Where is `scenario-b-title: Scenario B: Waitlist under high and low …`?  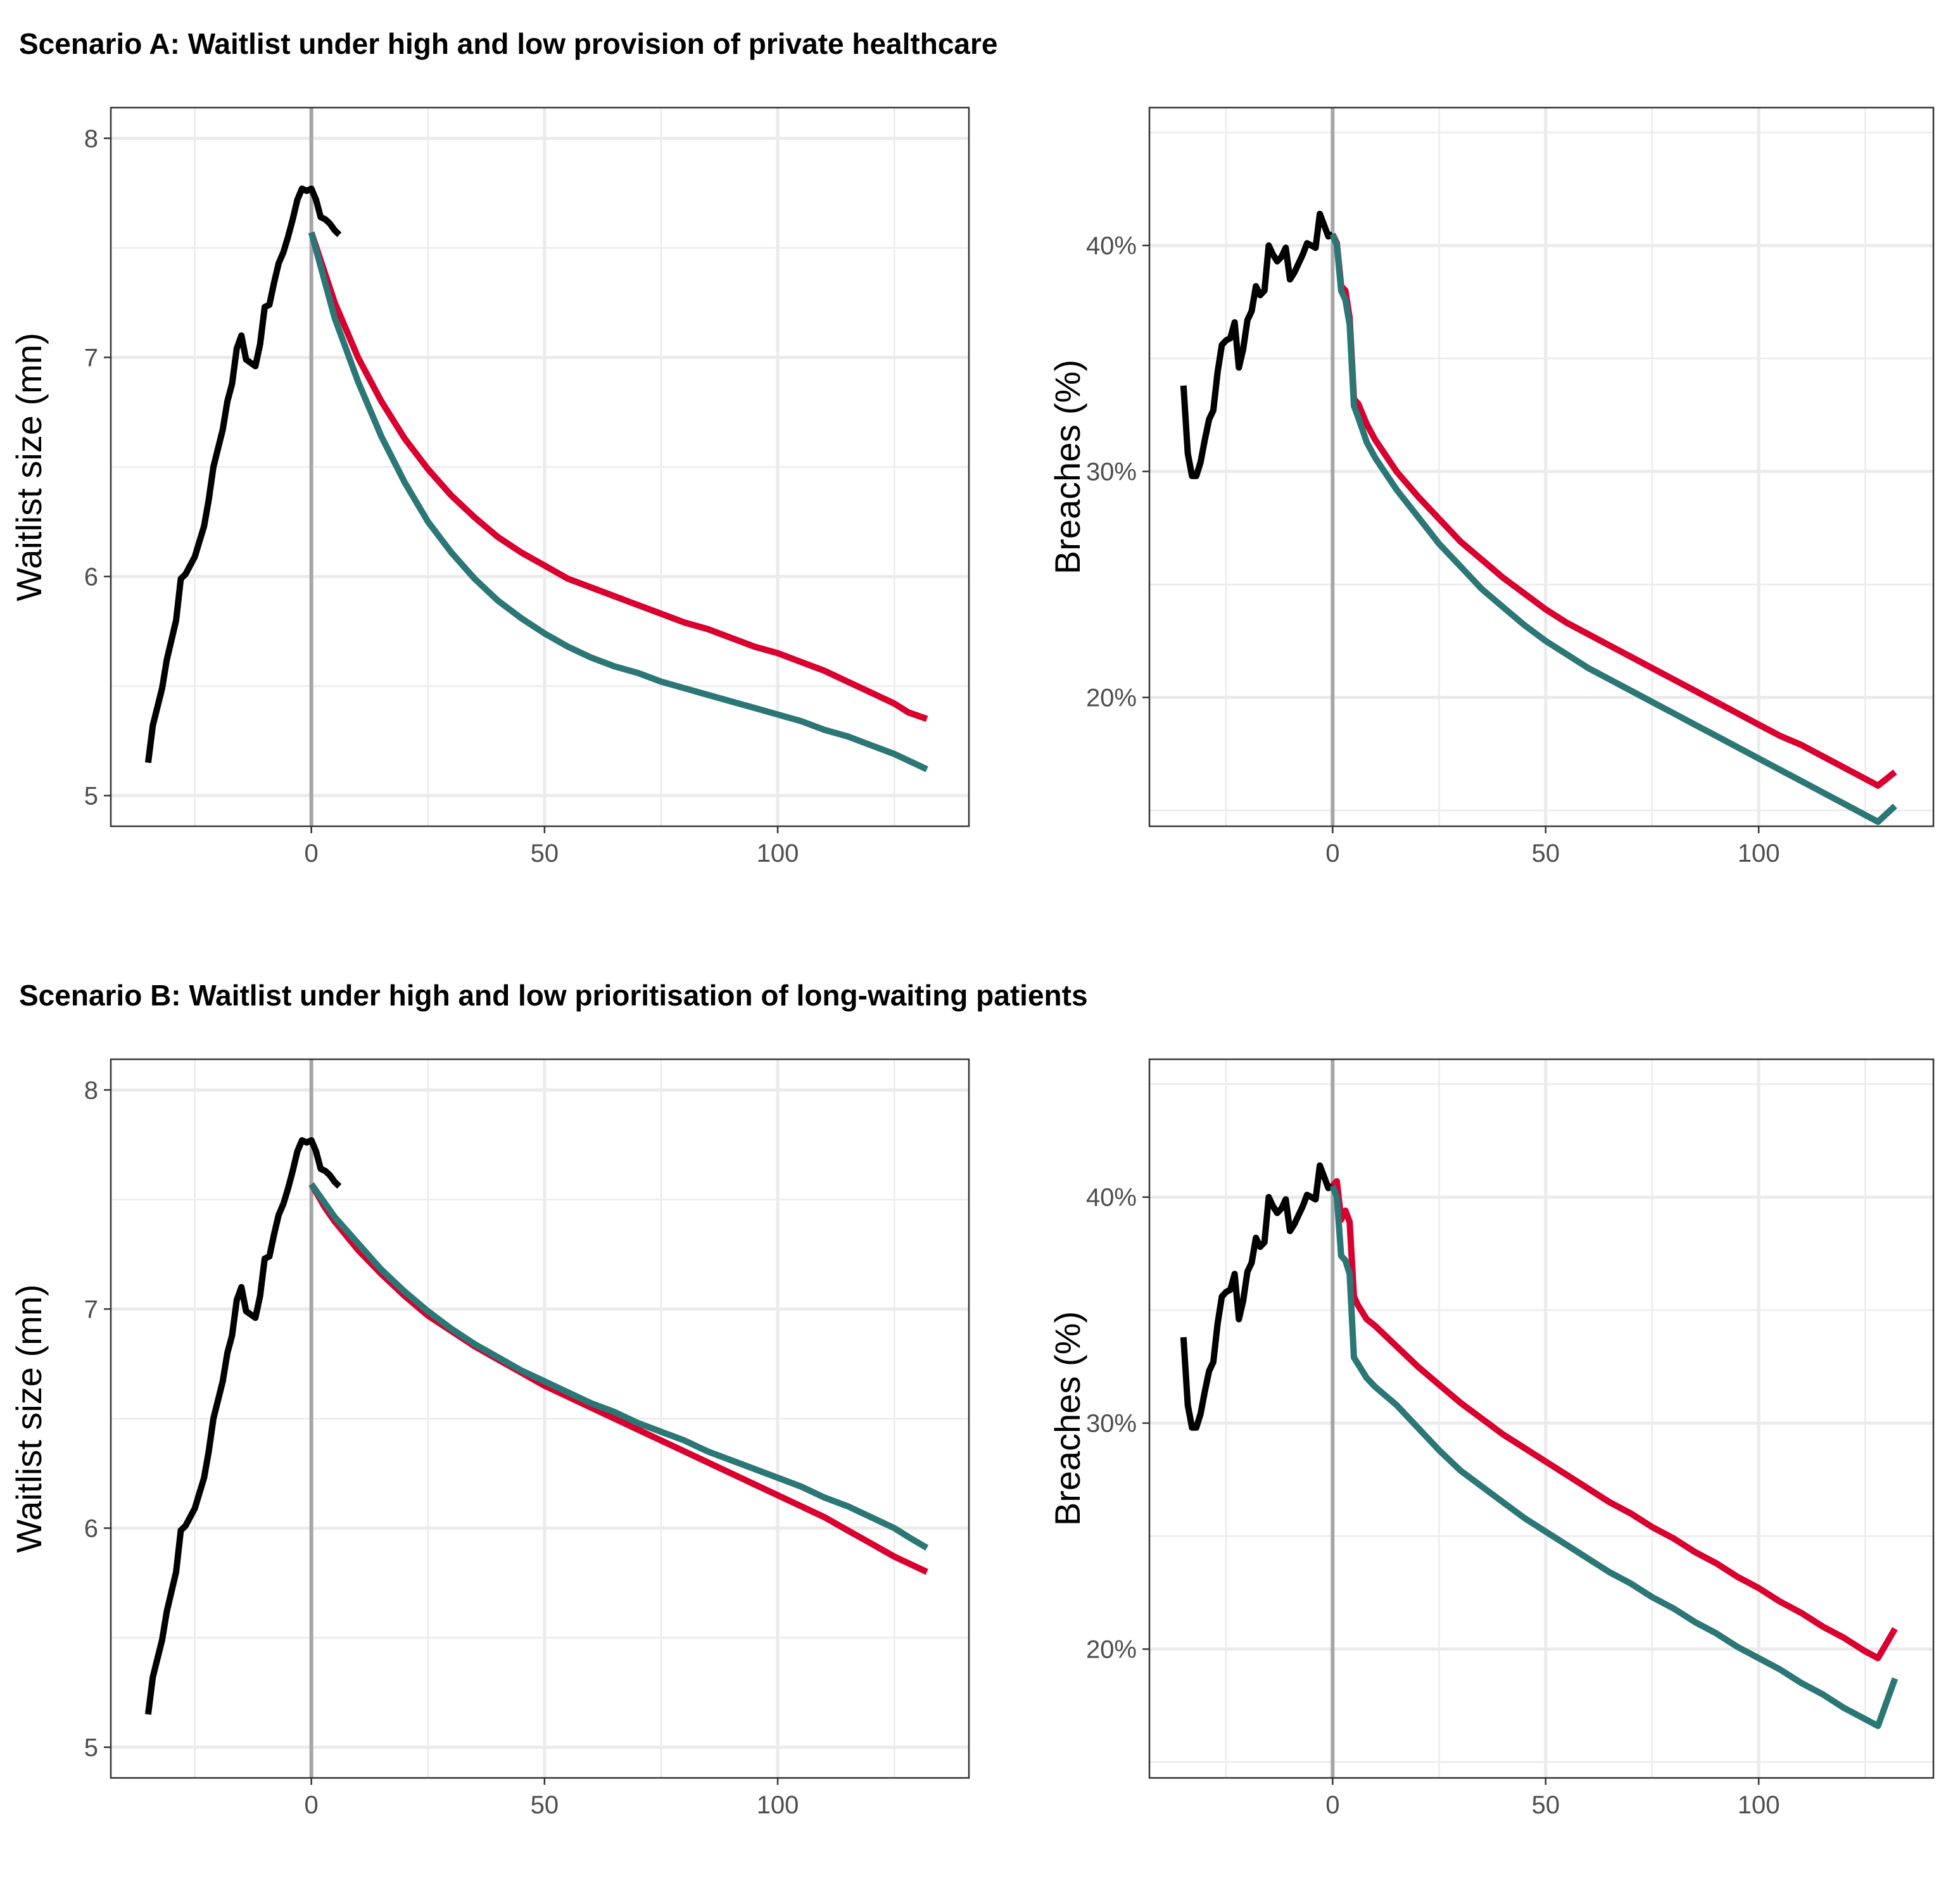 scenario-b-title: Scenario B: Waitlist under high and low … is located at coordinates (553, 995).